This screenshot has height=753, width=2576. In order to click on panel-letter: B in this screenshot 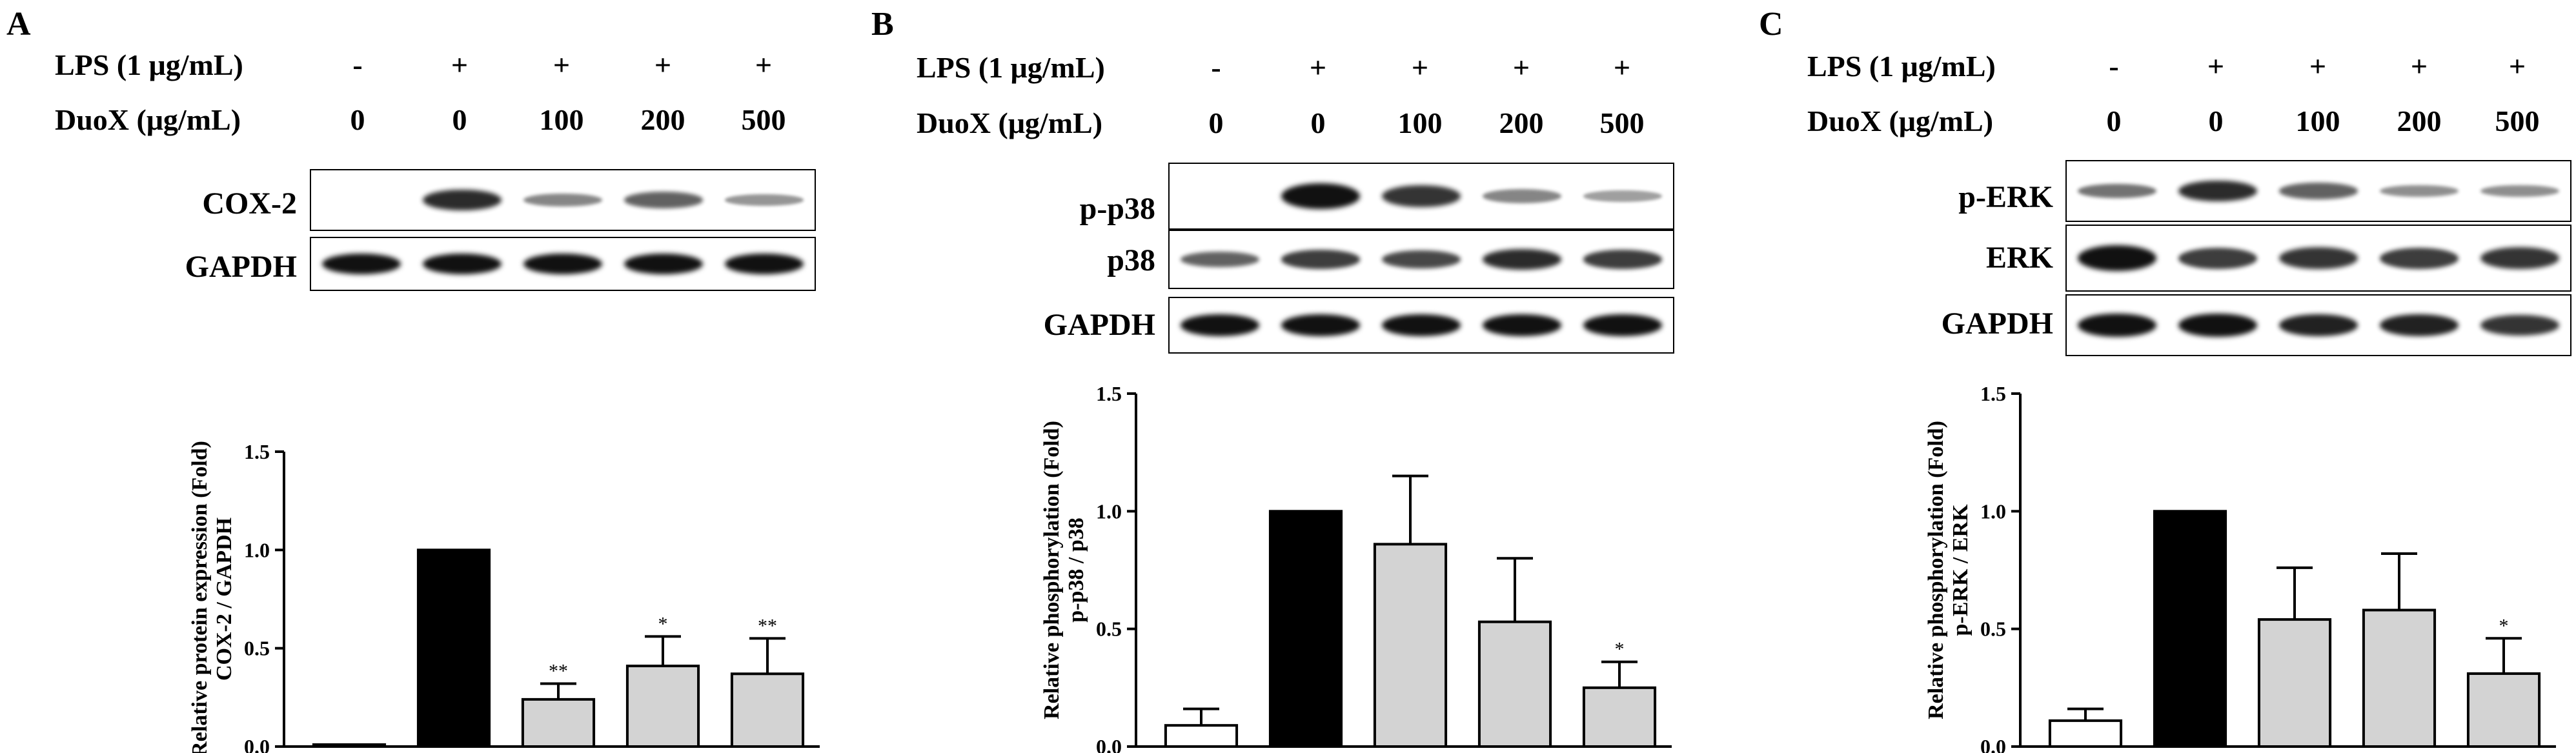, I will do `click(882, 25)`.